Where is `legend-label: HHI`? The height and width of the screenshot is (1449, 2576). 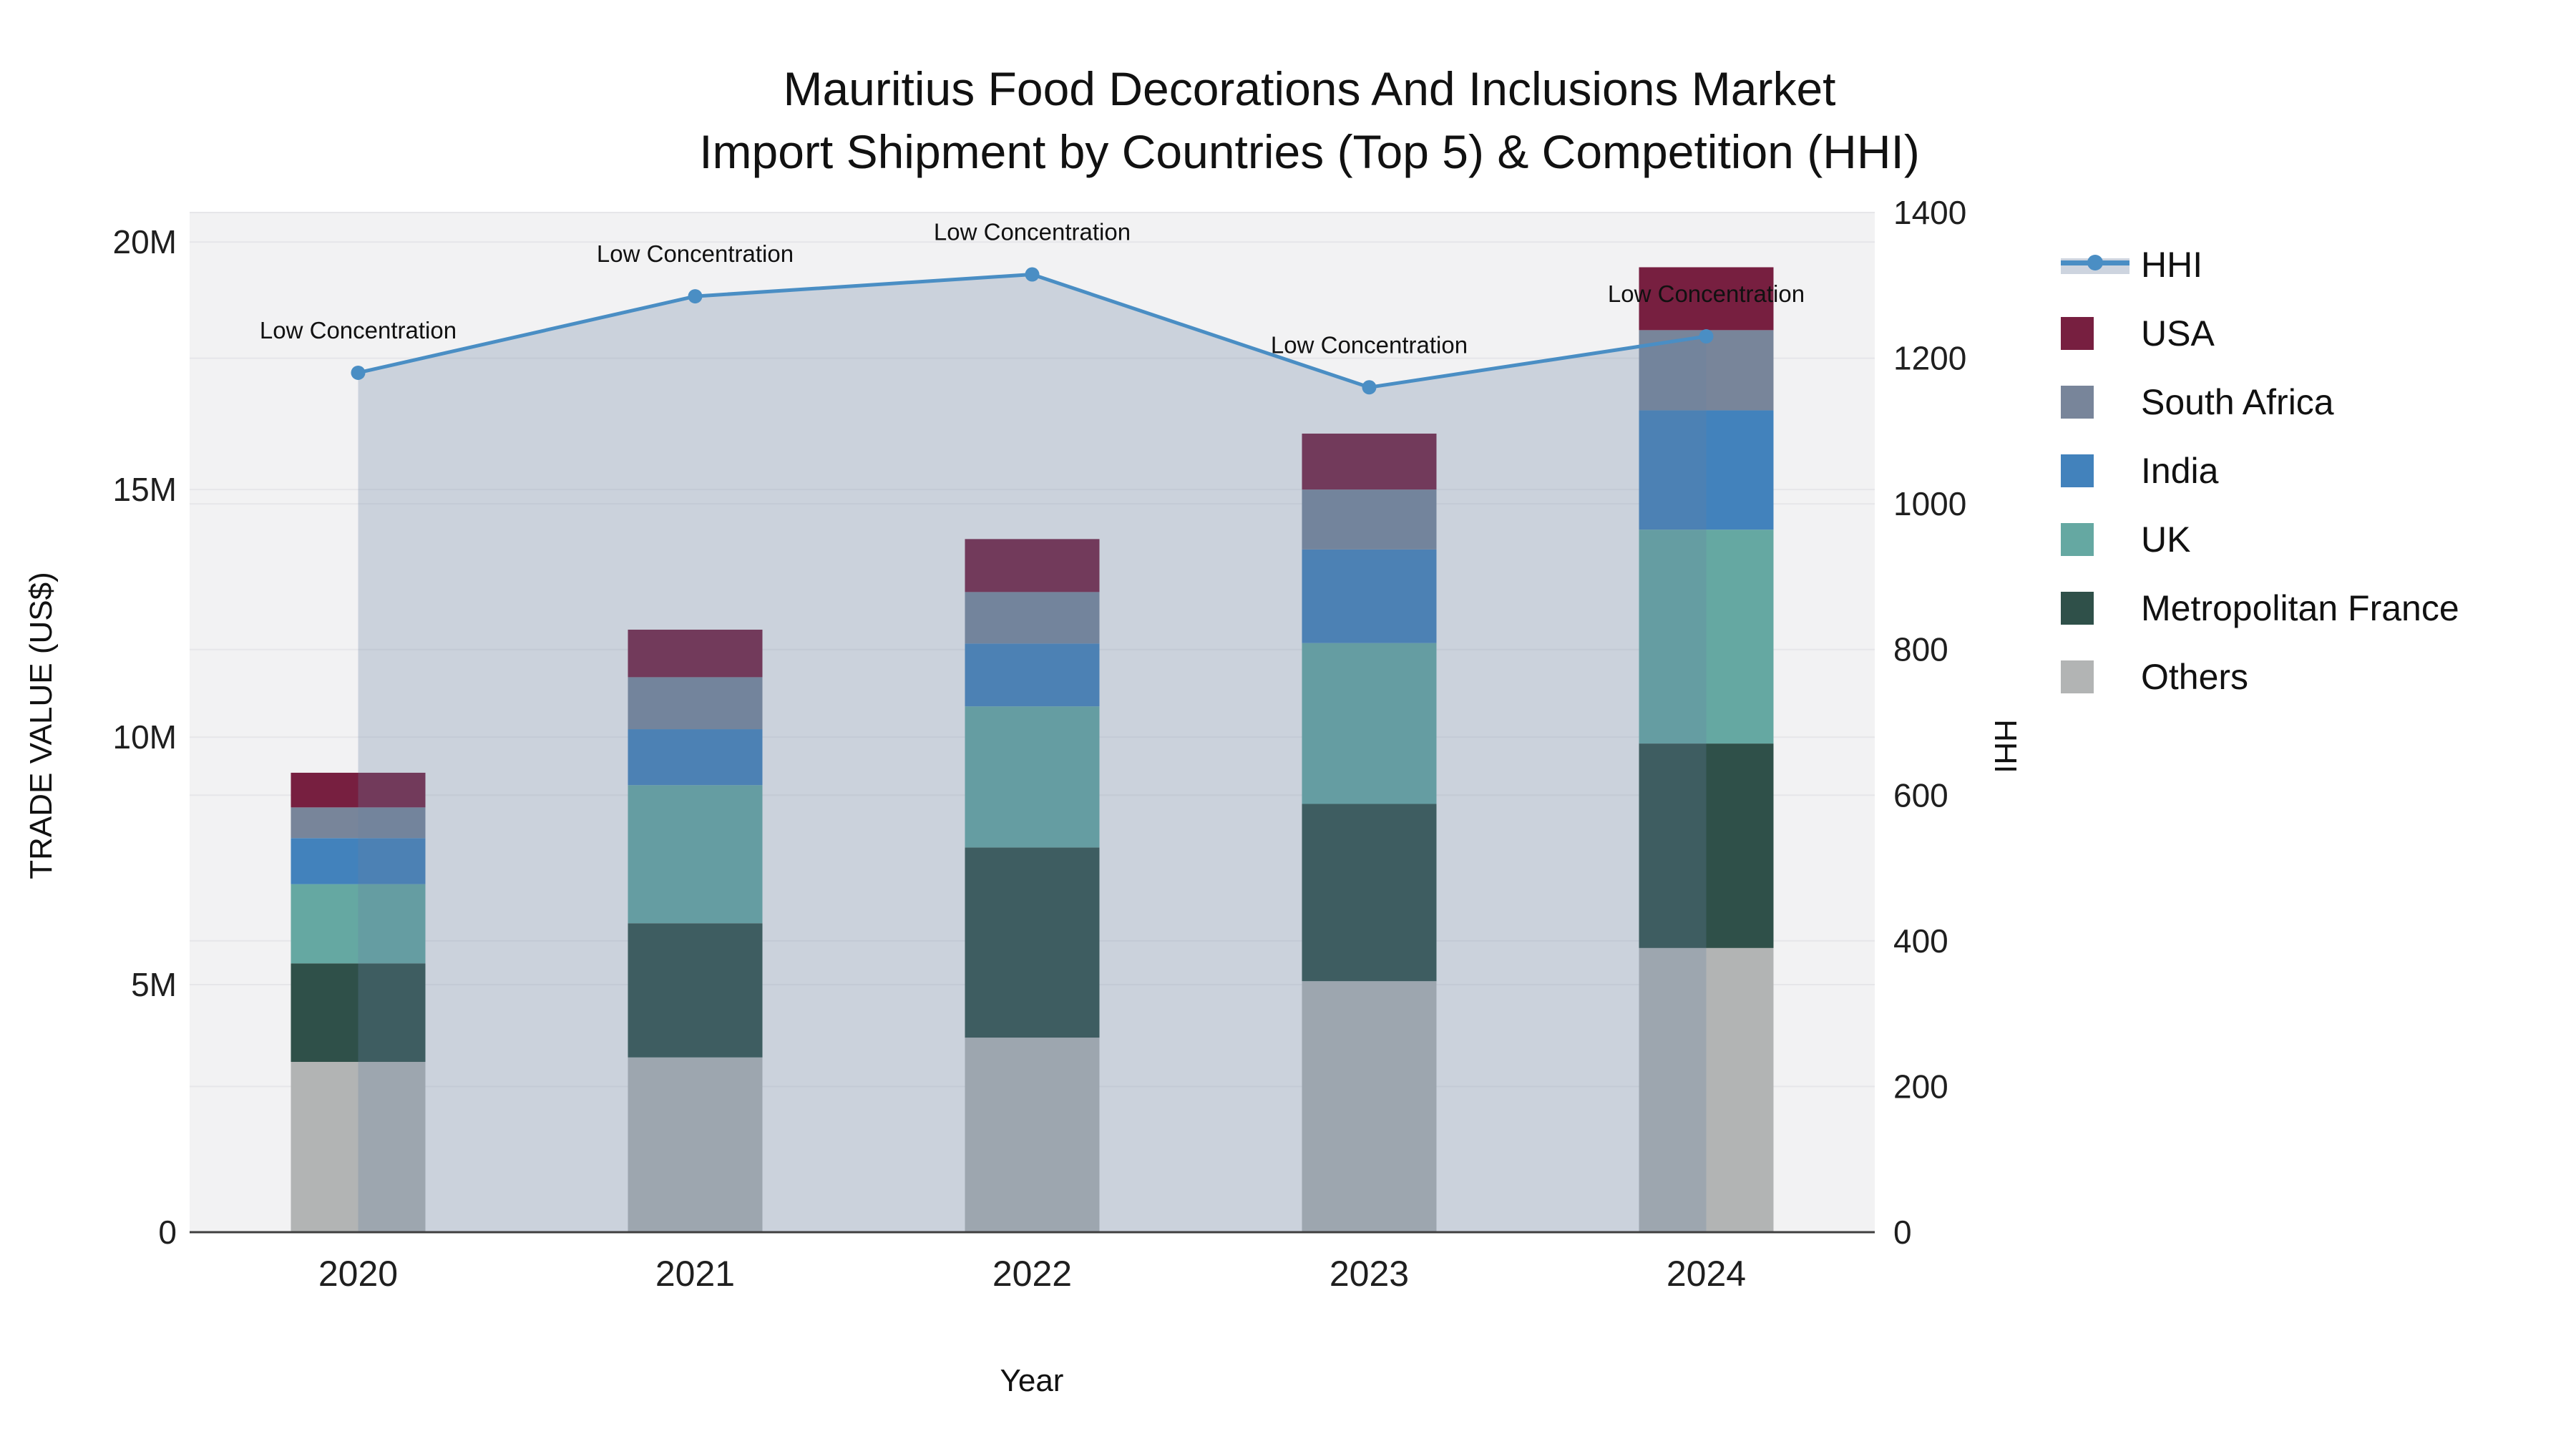 legend-label: HHI is located at coordinates (2172, 265).